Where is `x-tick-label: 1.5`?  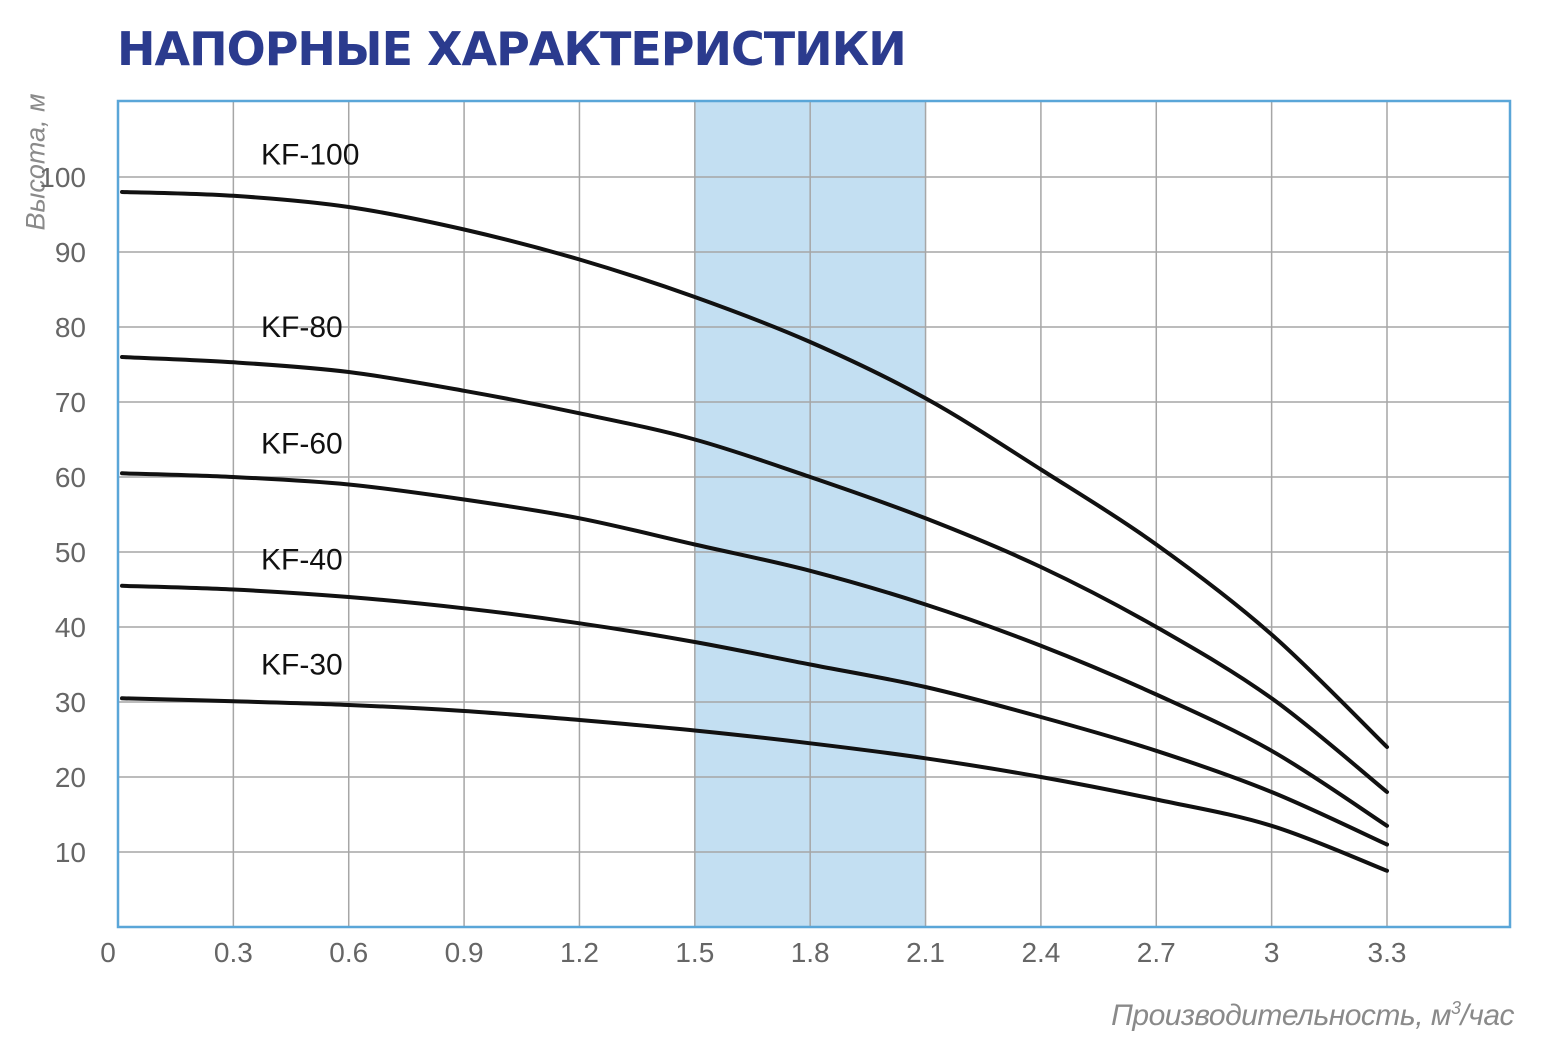
x-tick-label: 1.5 is located at coordinates (694, 952).